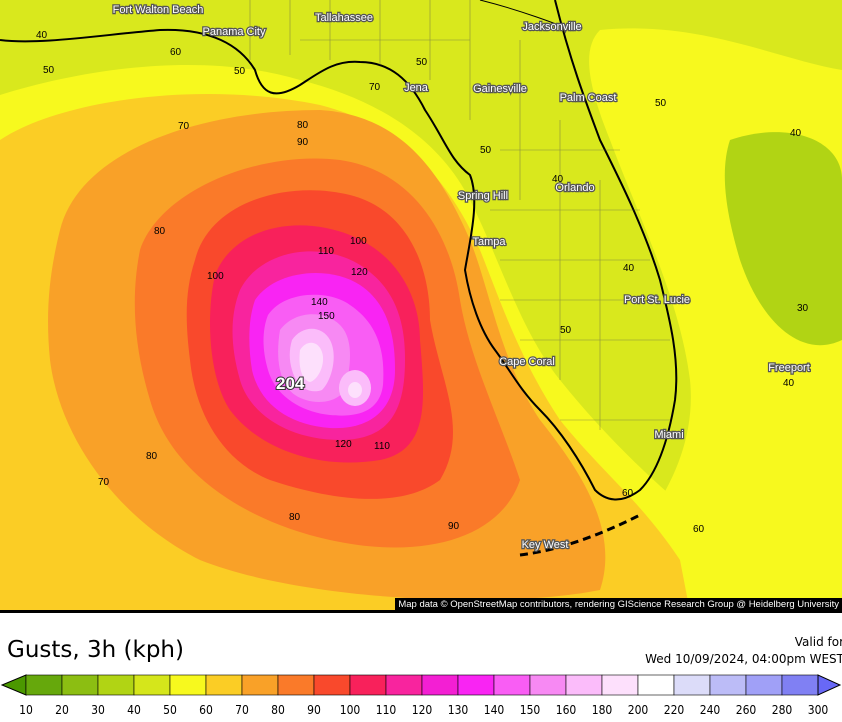 The width and height of the screenshot is (842, 722). What do you see at coordinates (242, 710) in the screenshot?
I see `scale-tick-label: 70` at bounding box center [242, 710].